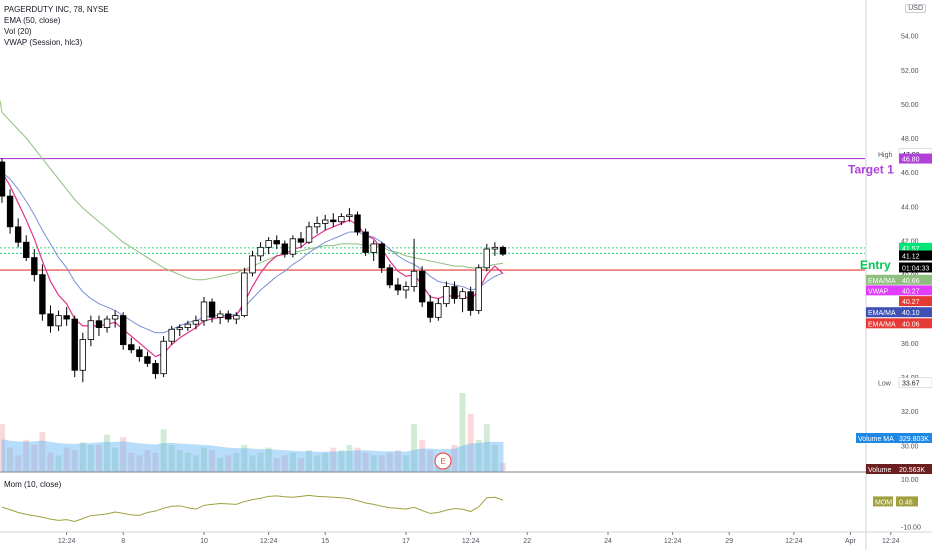 The width and height of the screenshot is (932, 550). What do you see at coordinates (43, 42) in the screenshot?
I see `legend-vwap: VWAP (Session, hlc3)` at bounding box center [43, 42].